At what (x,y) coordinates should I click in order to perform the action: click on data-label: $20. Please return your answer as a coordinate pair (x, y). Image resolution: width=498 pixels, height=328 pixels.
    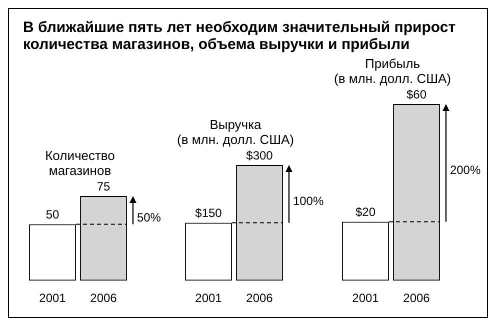
    Looking at the image, I should click on (365, 212).